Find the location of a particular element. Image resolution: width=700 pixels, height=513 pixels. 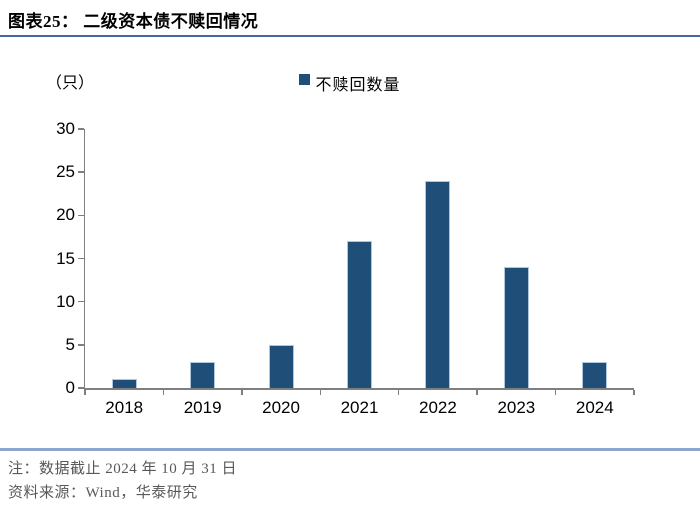

y-tick-label: 20 is located at coordinates (65, 215).